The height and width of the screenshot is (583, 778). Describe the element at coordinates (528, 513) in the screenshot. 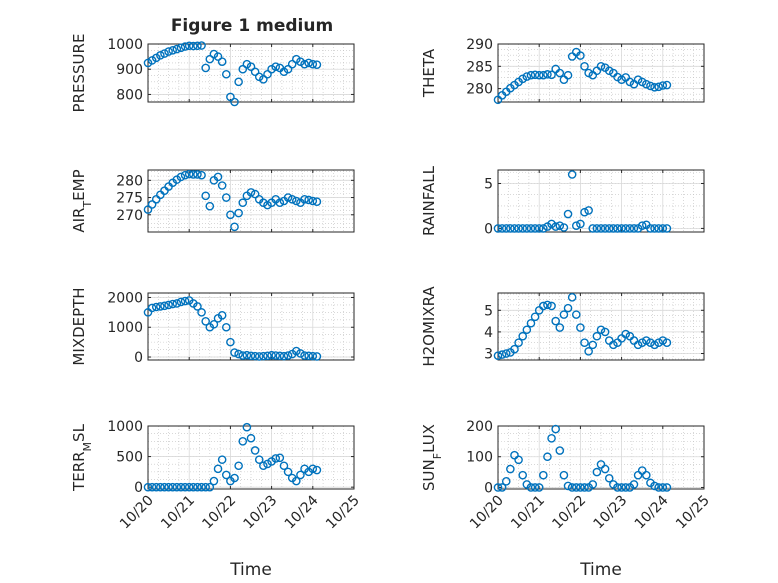

I see `sun_flux-xtick-label: 10/21` at that location.